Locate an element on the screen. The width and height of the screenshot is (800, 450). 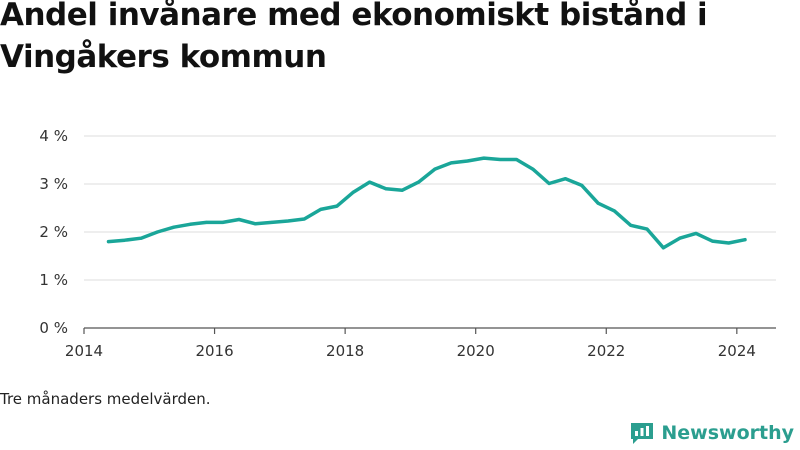
x-tick-label: 2016 is located at coordinates (214, 351).